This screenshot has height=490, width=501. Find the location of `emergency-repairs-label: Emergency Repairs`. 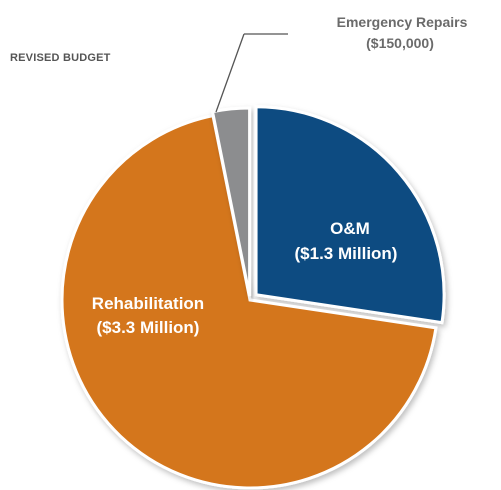

emergency-repairs-label: Emergency Repairs is located at coordinates (402, 22).